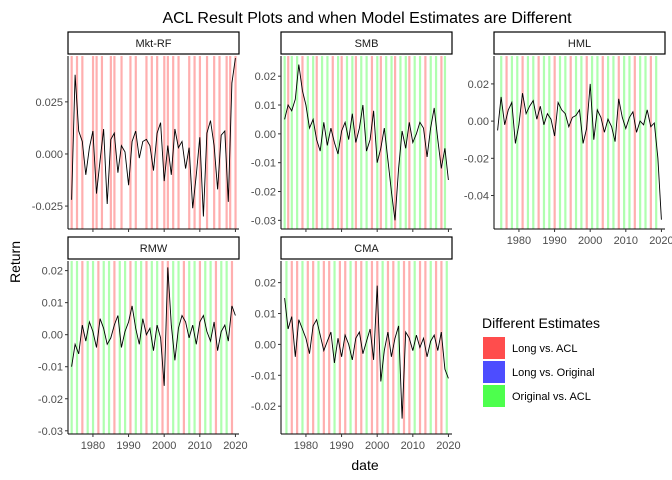 The image size is (672, 480). I want to click on x-tick-label-hml-4: 2020, so click(660, 241).